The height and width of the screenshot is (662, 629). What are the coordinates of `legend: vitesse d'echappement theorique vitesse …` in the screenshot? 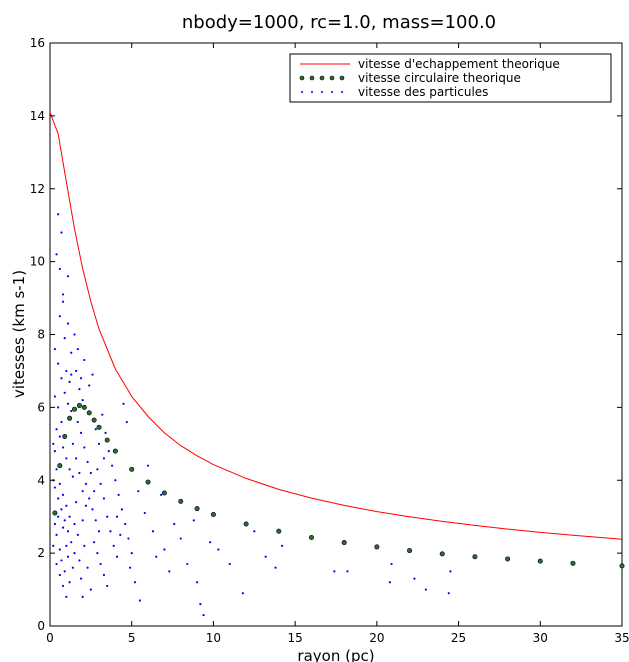 It's located at (450, 78).